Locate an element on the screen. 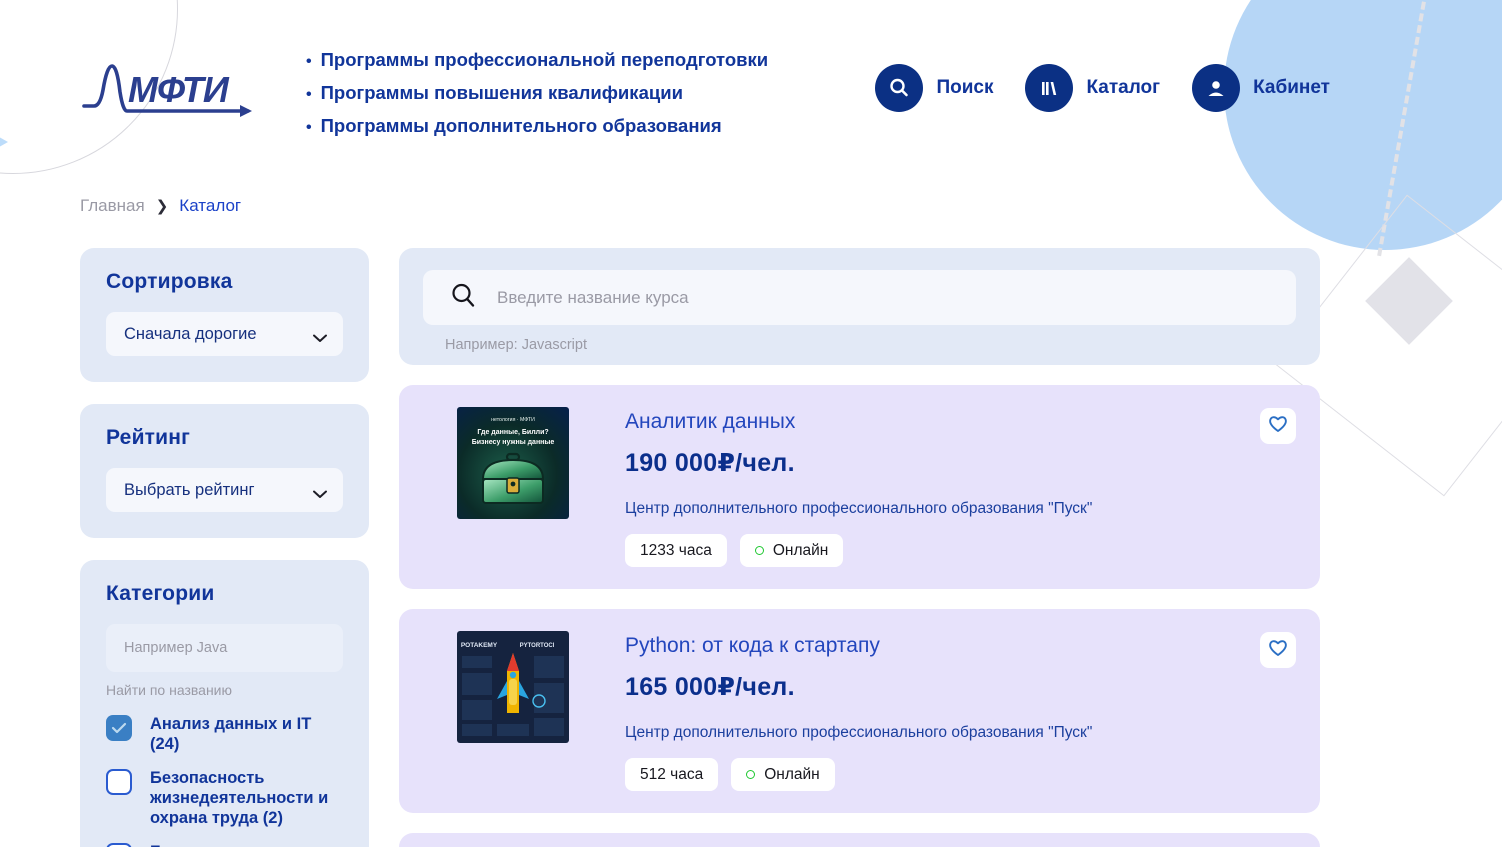  decorative-diamond is located at coordinates (1409, 301).